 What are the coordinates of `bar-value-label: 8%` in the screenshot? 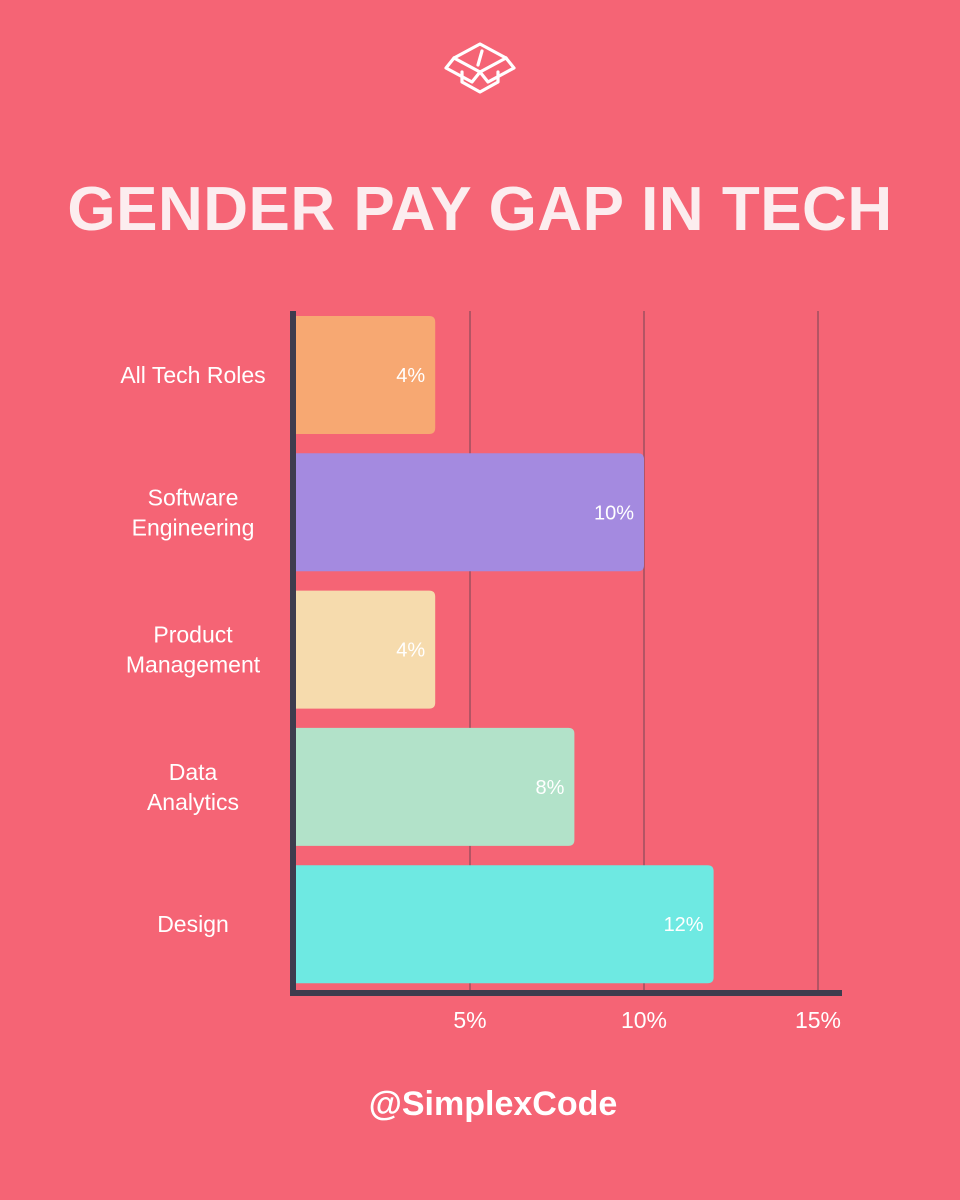 It's located at (549, 788).